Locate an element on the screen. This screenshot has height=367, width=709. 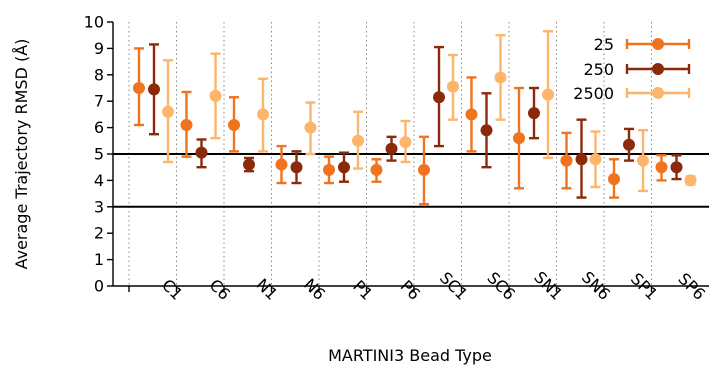
y-ticks: 0 1 2 3 4 5 6 7 8 9 10 is located at coordinates (98, 154).